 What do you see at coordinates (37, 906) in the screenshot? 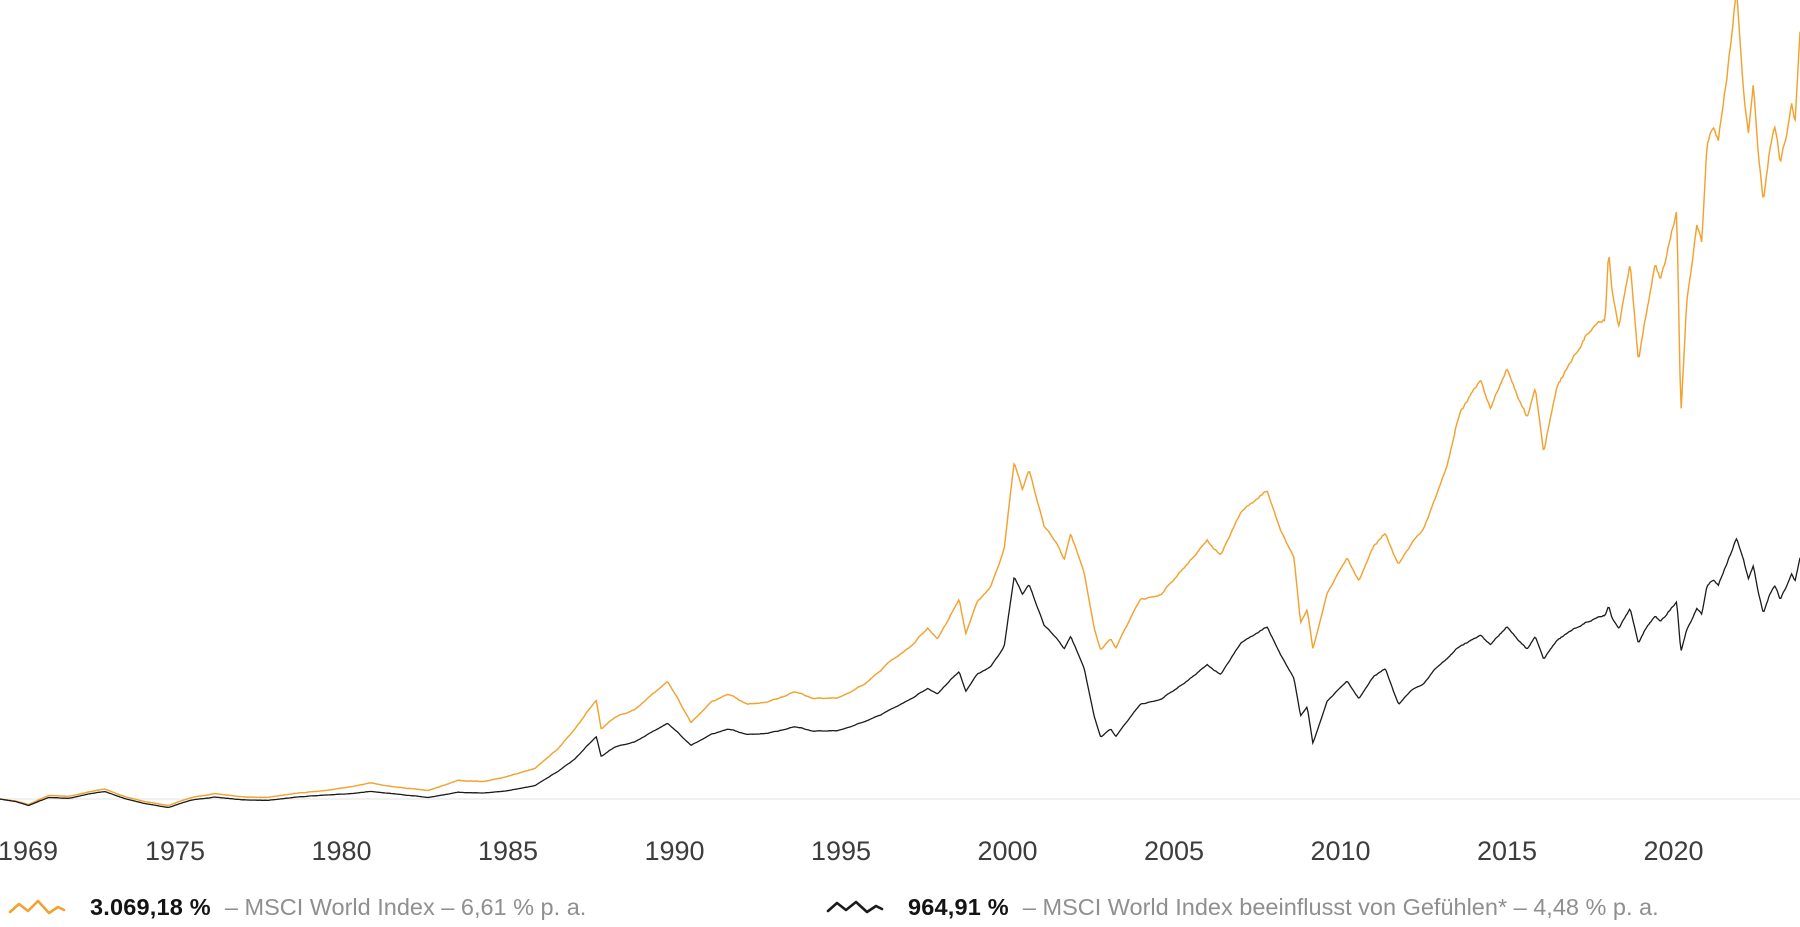
I see `orange-wavy-line-icon` at bounding box center [37, 906].